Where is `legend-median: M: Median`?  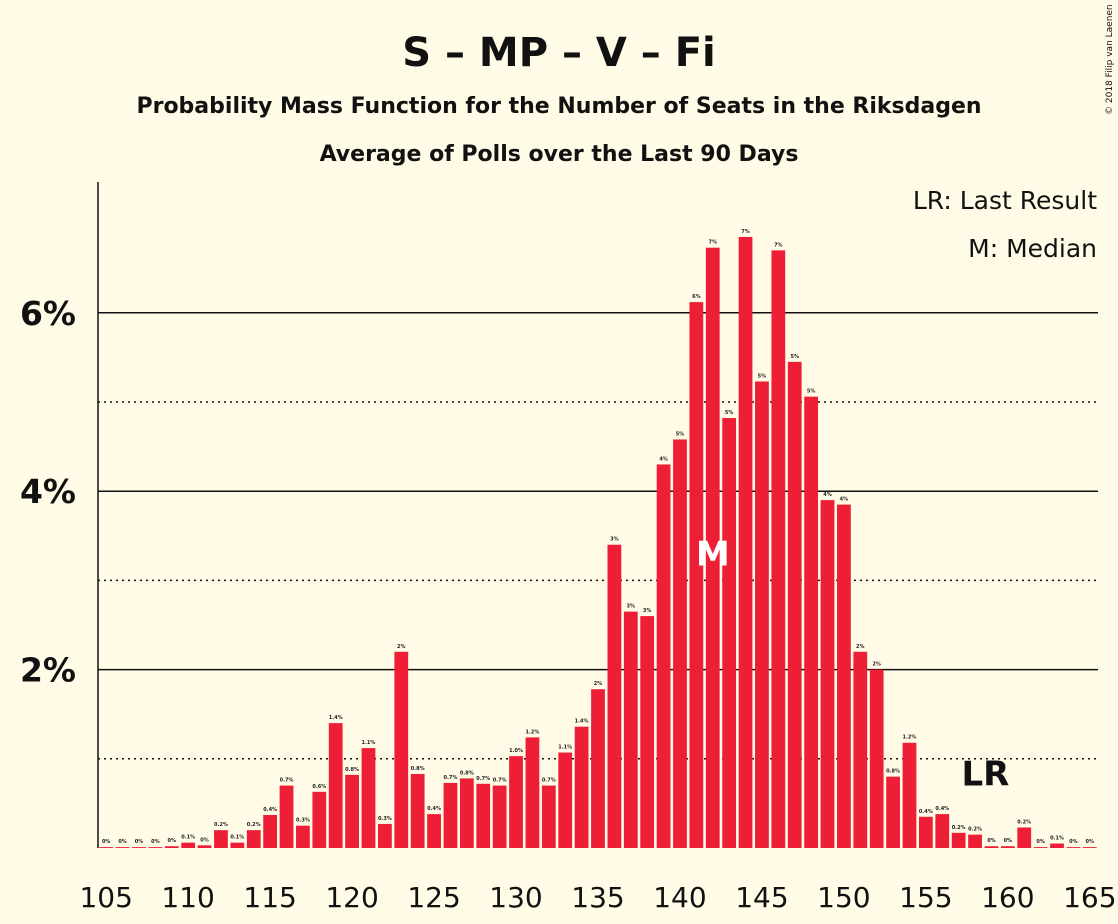 legend-median: M: Median is located at coordinates (1032, 248).